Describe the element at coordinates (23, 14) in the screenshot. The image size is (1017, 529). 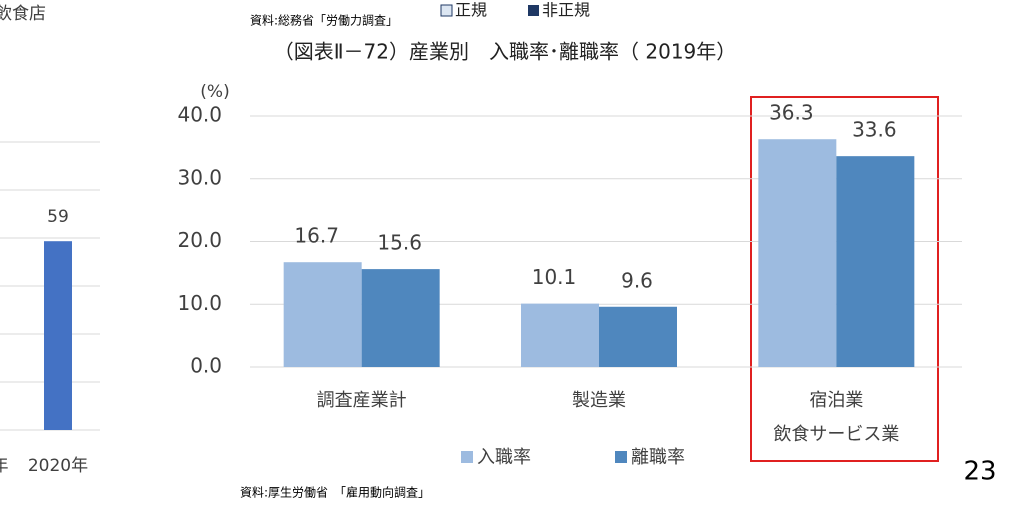
I see `chart-title: 飲食店` at that location.